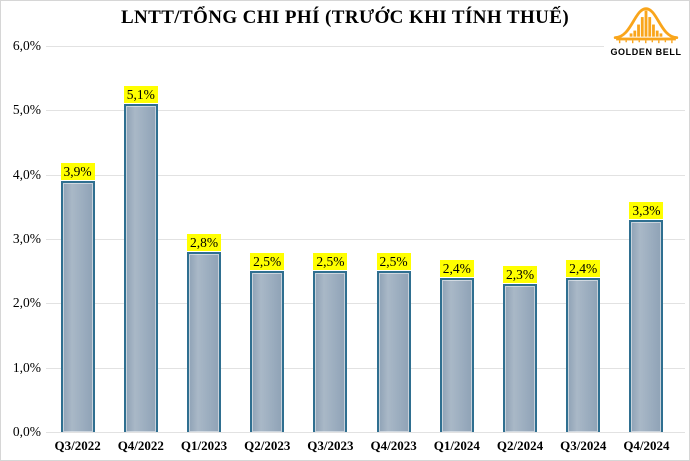  I want to click on x-tick-label: Q4/2022, so click(140, 445).